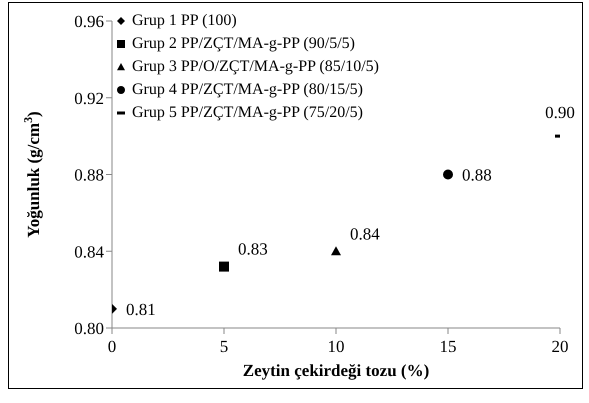 This screenshot has height=403, width=589. Describe the element at coordinates (255, 67) in the screenshot. I see `legend-label: Grup 3 PP/O/ZÇT/MA-g-PP (85/10/5)` at that location.